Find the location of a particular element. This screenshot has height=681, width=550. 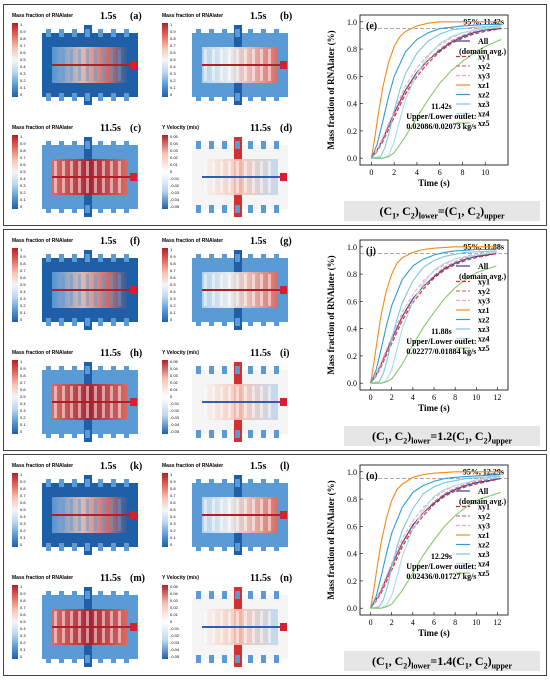

annotation-line: 0.02436/0.01727 kg/s is located at coordinates (441, 576).